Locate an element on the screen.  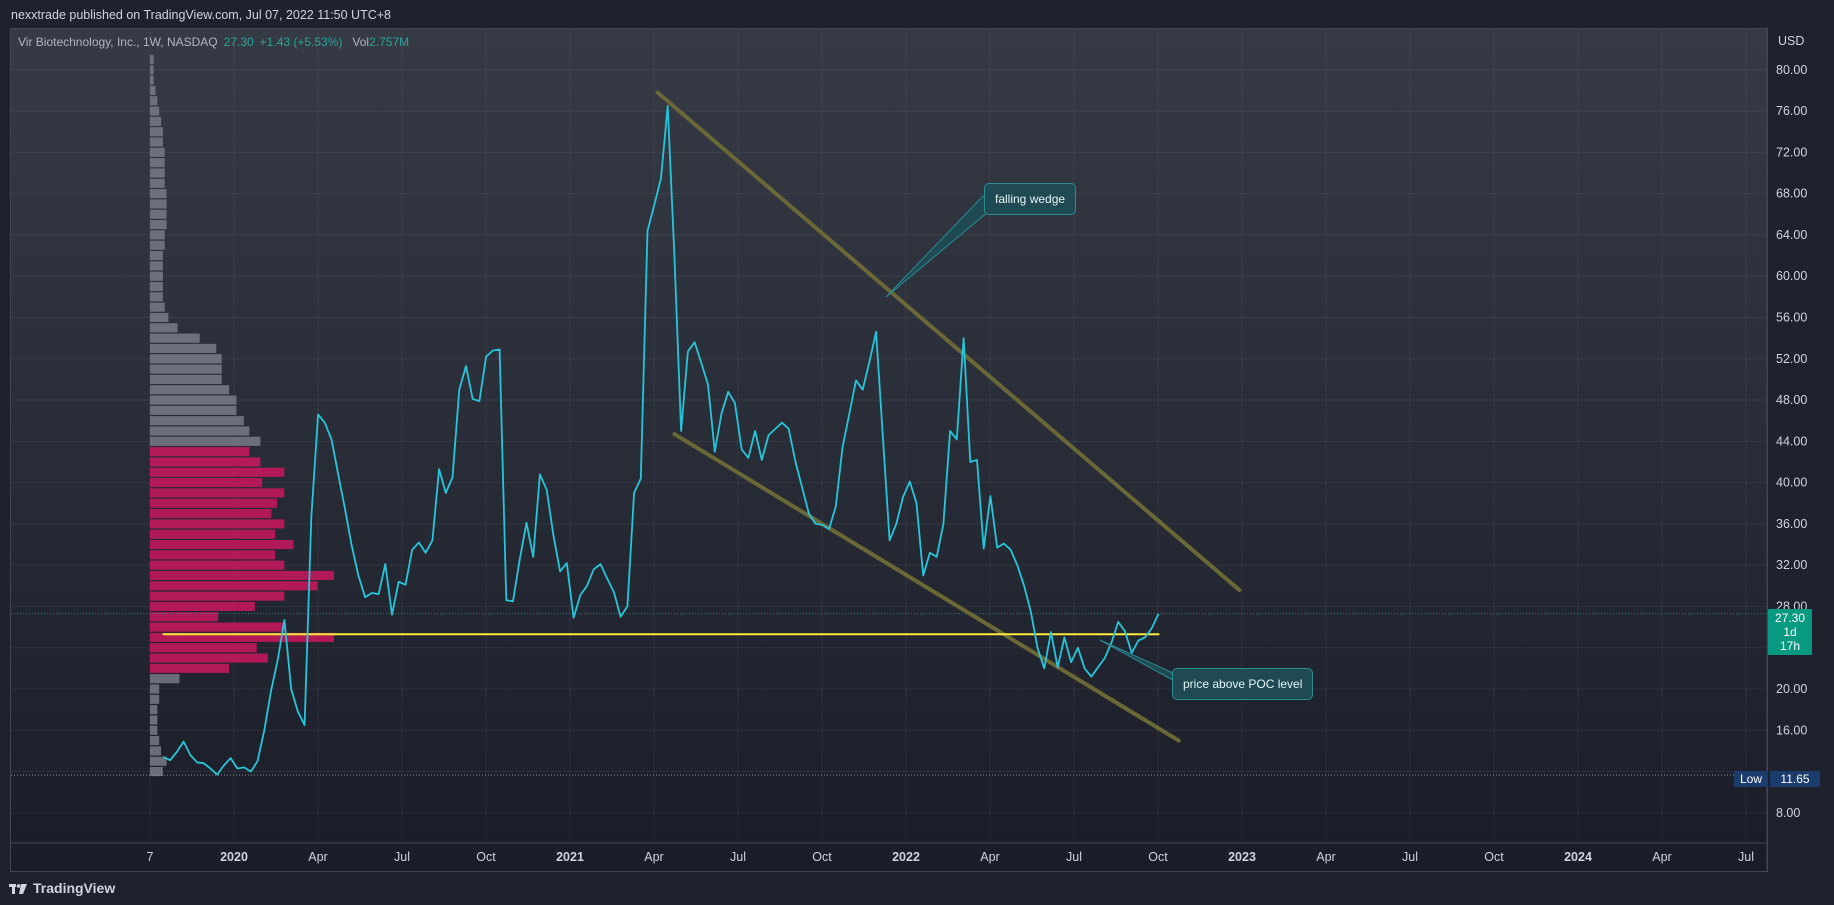
current-price-tag: 27.30 1d 17h is located at coordinates (1790, 632).